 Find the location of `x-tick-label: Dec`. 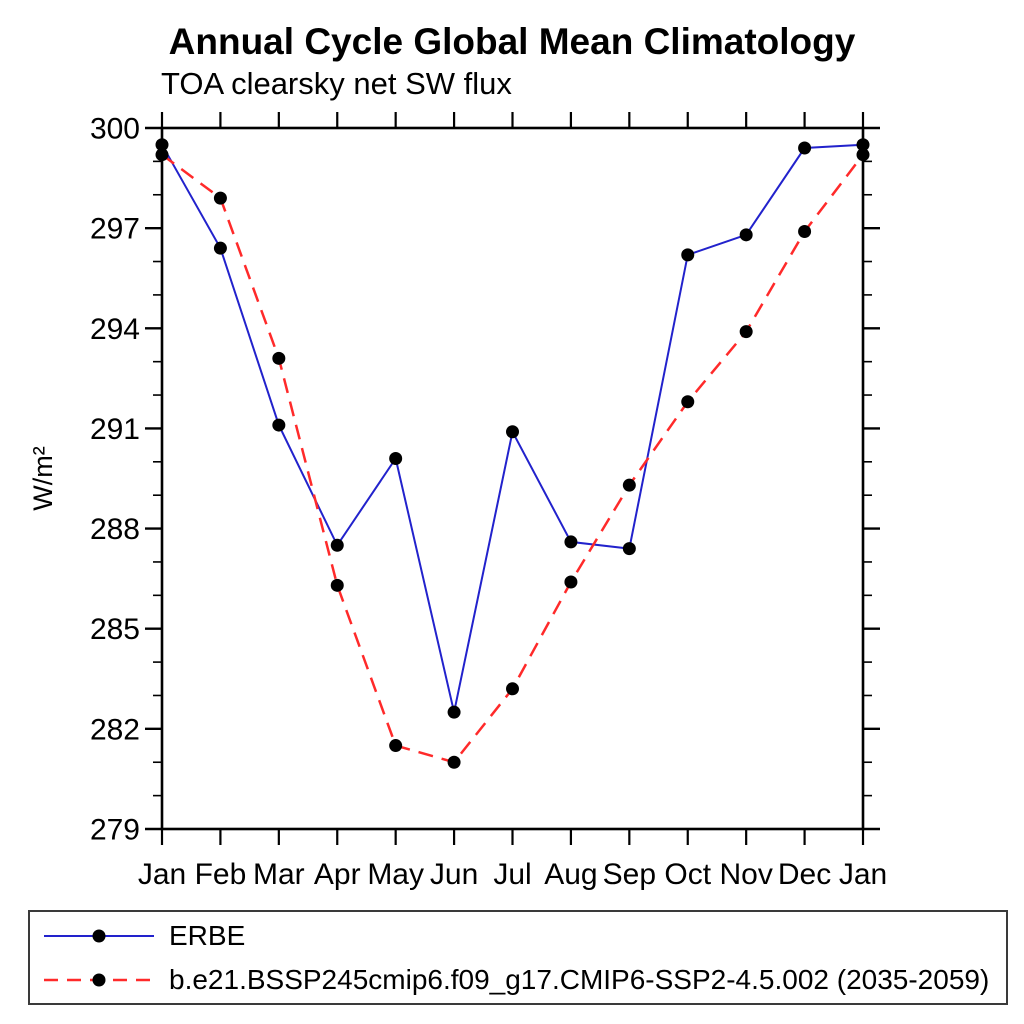

x-tick-label: Dec is located at coordinates (804, 874).